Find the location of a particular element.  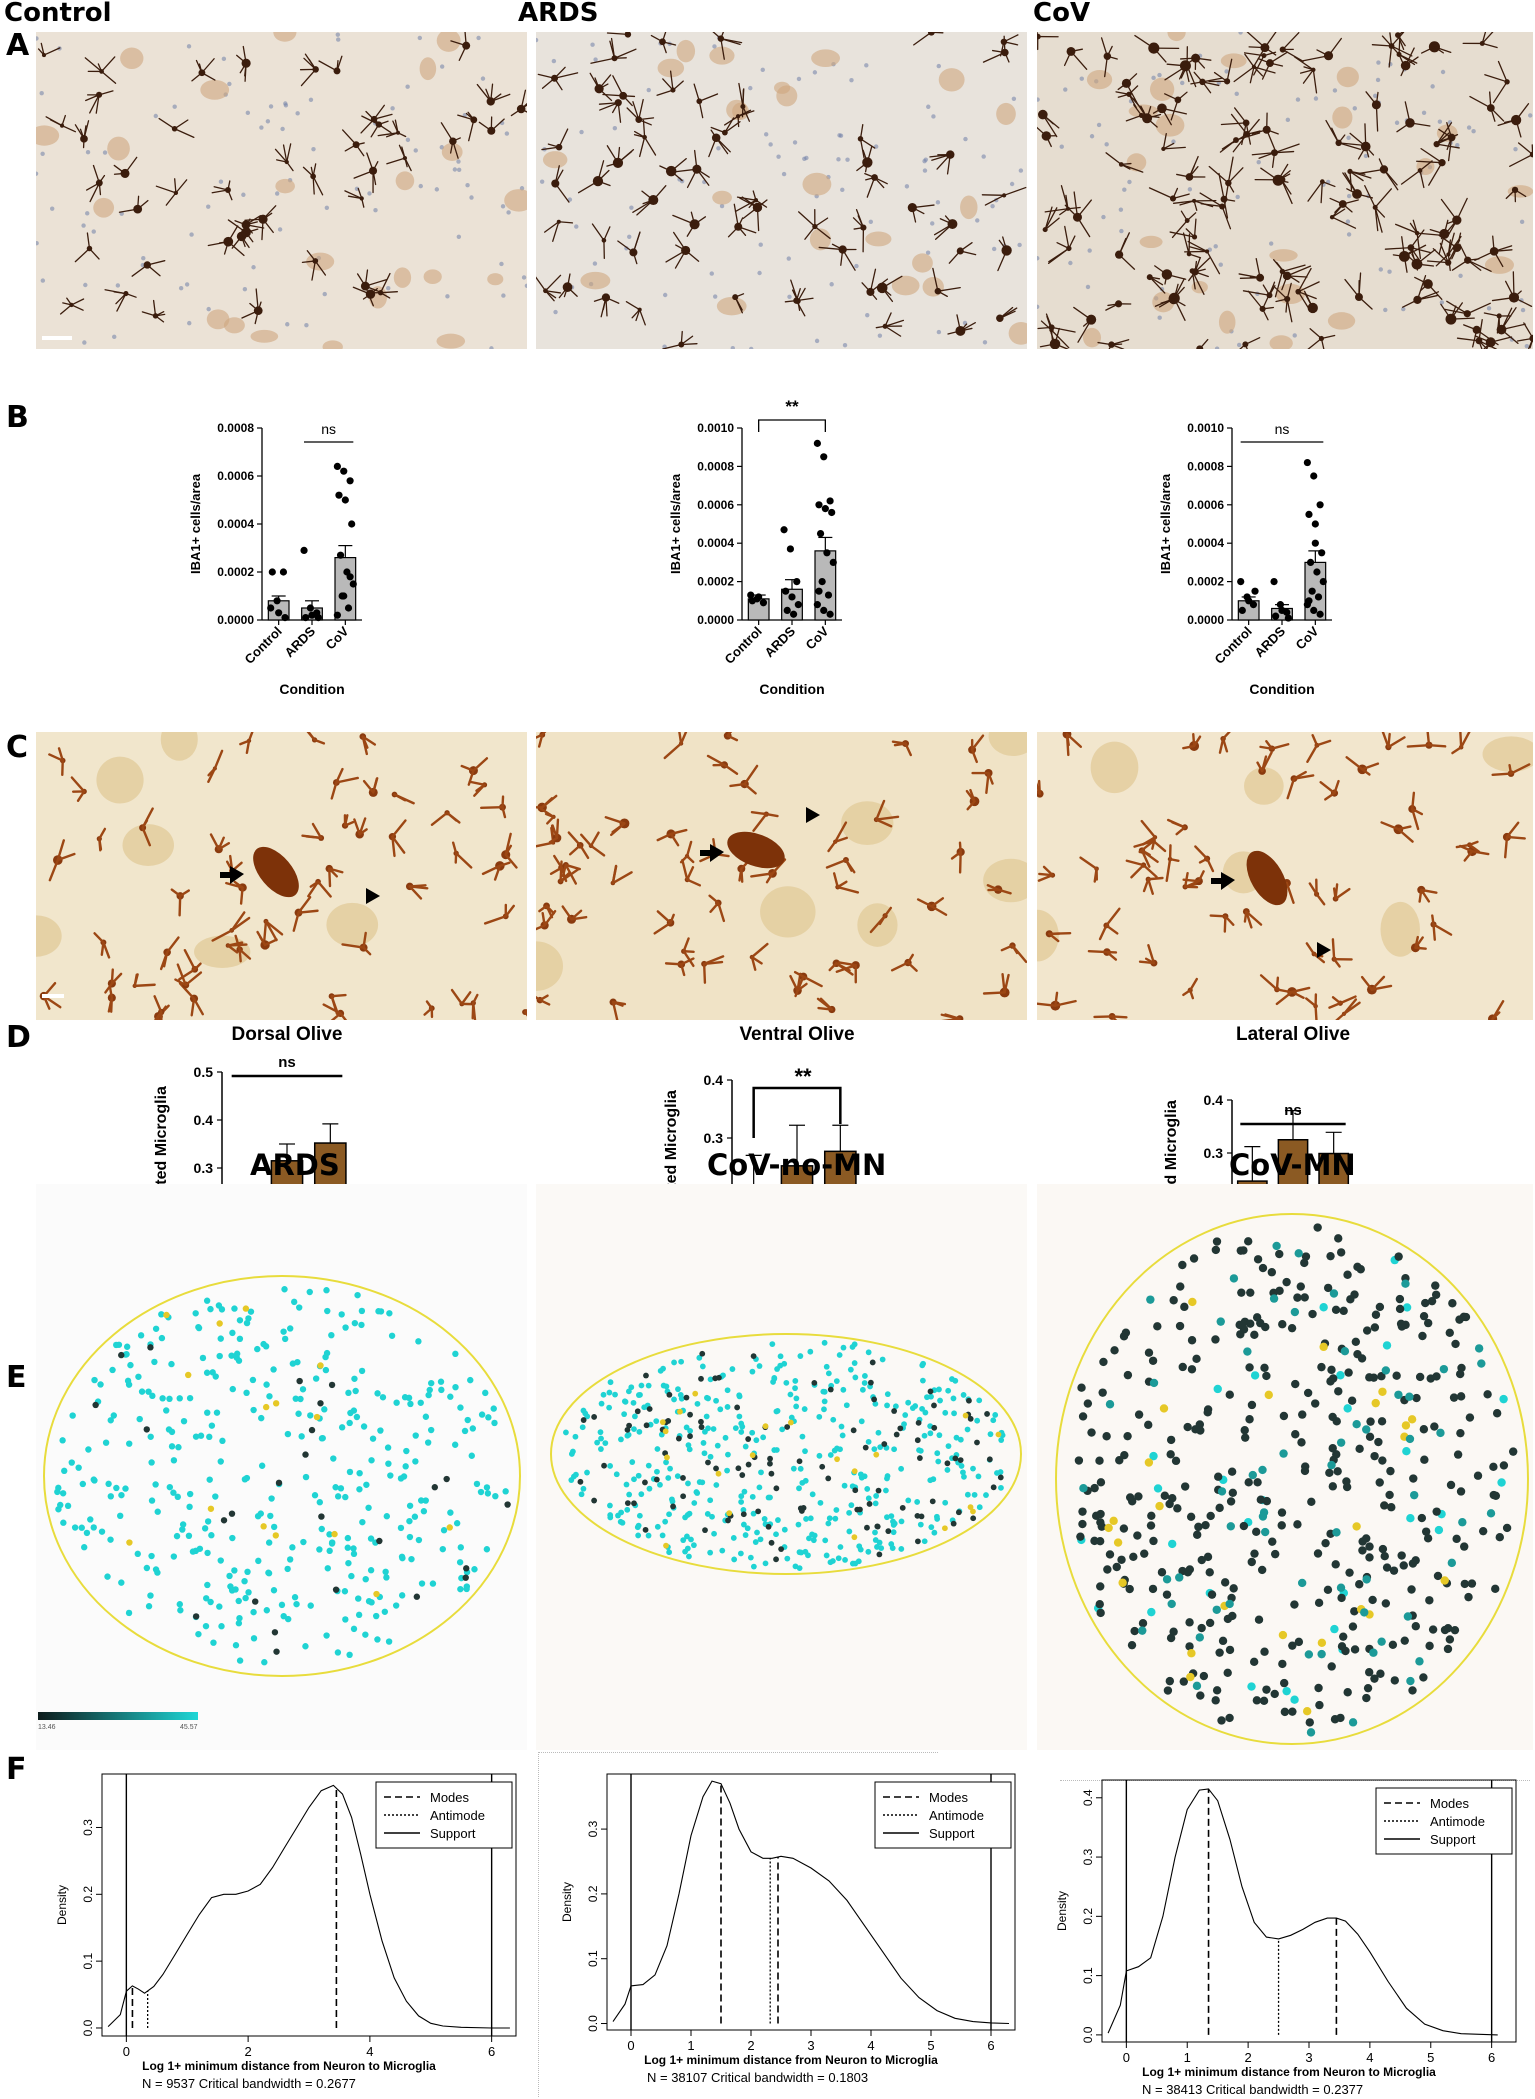

x-tick-label: Control is located at coordinates (1232, 645).